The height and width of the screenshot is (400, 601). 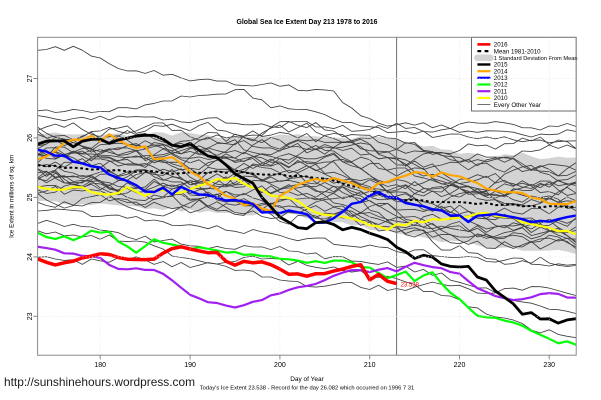 What do you see at coordinates (370, 365) in the screenshot?
I see `svg-text: 210` at bounding box center [370, 365].